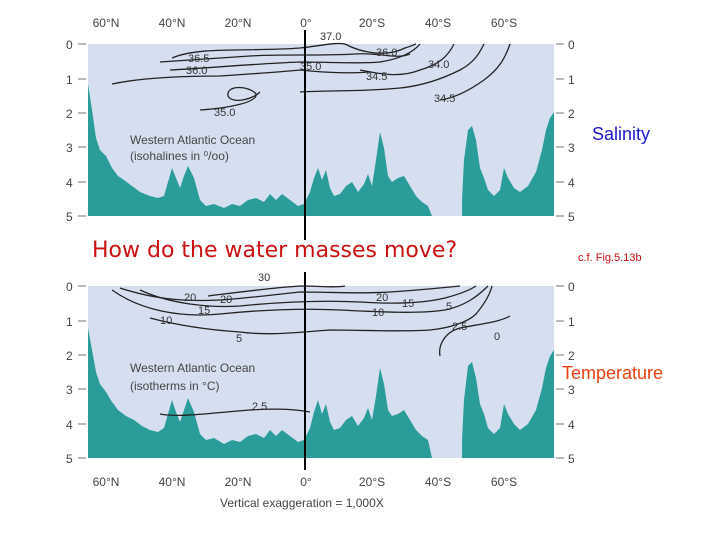 The image size is (720, 540). I want to click on temperature-depth-axis-left: 0 1 2 3 4 5, so click(69, 373).